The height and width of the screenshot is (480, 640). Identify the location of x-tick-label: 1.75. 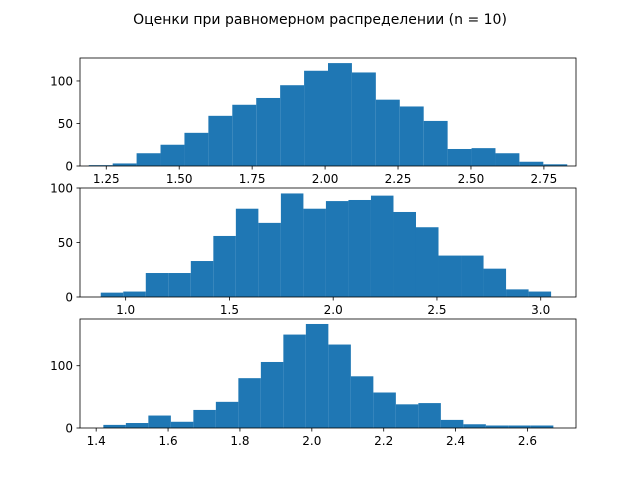
(252, 179).